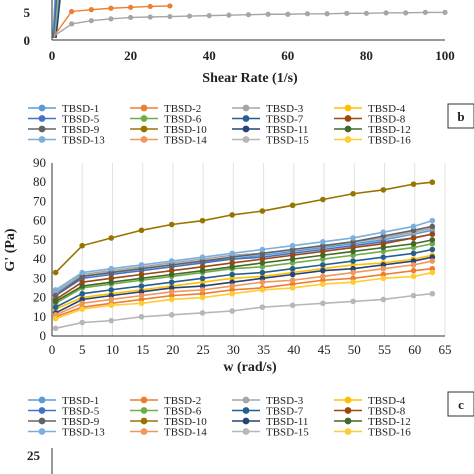 This screenshot has height=474, width=474. Describe the element at coordinates (52, 349) in the screenshot. I see `x-tick-label: 0` at that location.